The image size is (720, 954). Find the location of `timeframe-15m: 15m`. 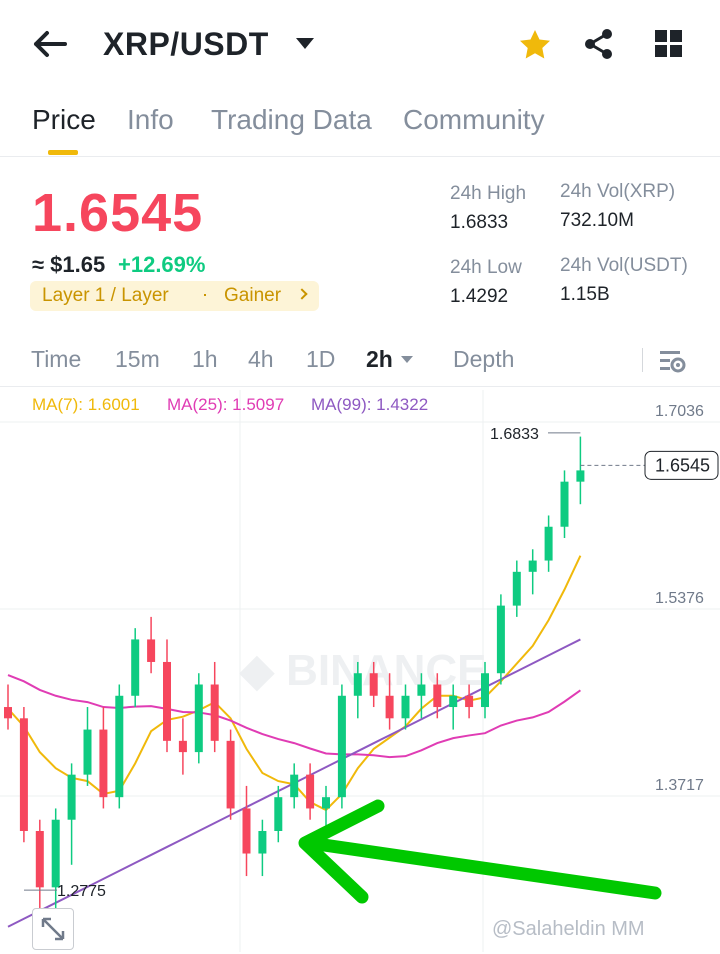

timeframe-15m: 15m is located at coordinates (137, 359).